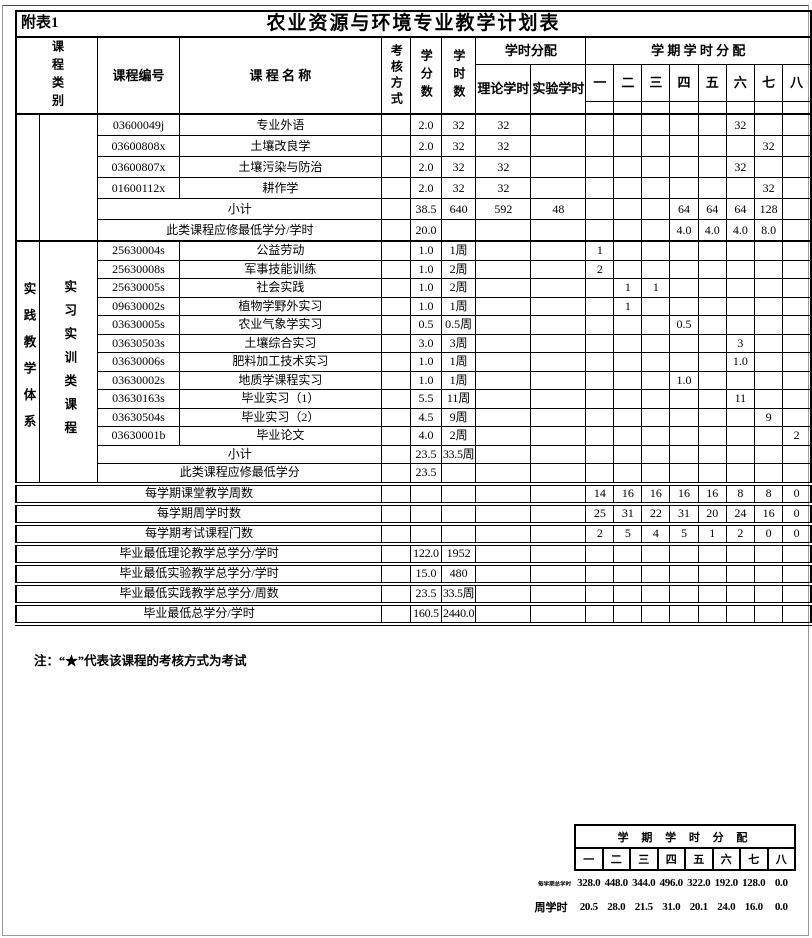 Image resolution: width=812 pixels, height=938 pixels. What do you see at coordinates (426, 75) in the screenshot?
I see `credits-header-cell: 学分数` at bounding box center [426, 75].